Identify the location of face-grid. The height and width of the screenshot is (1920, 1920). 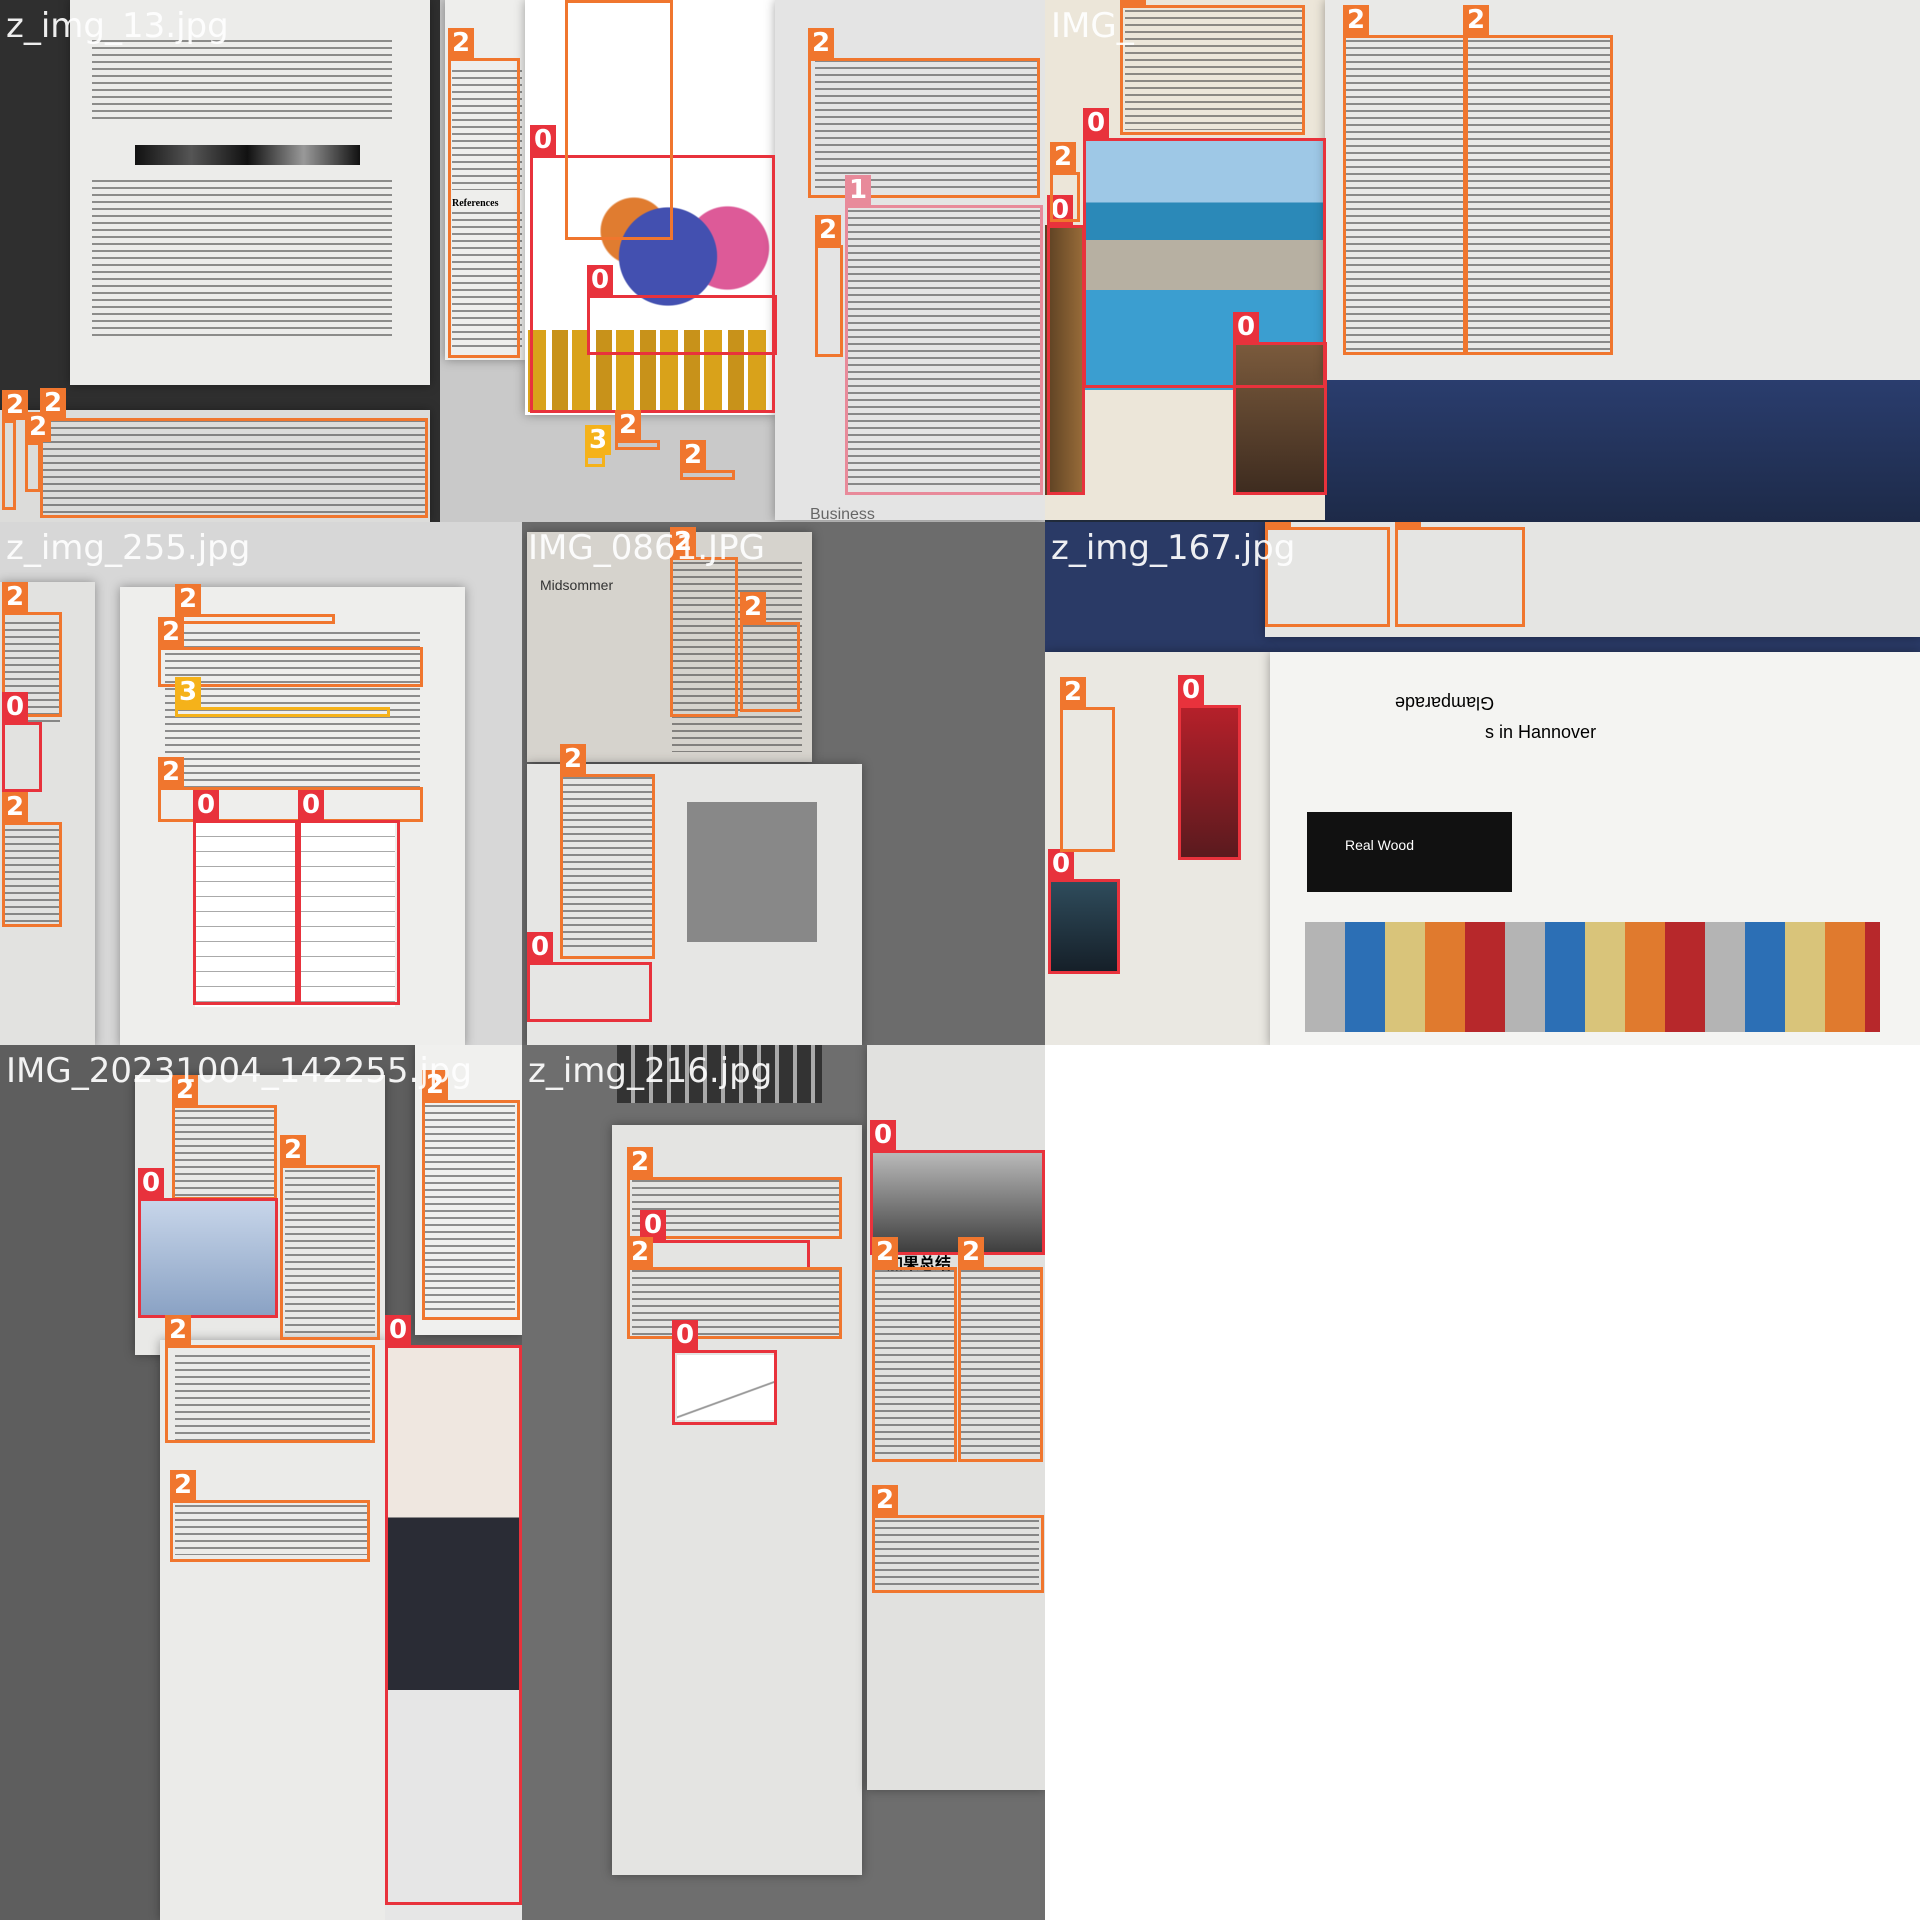
(719, 1074).